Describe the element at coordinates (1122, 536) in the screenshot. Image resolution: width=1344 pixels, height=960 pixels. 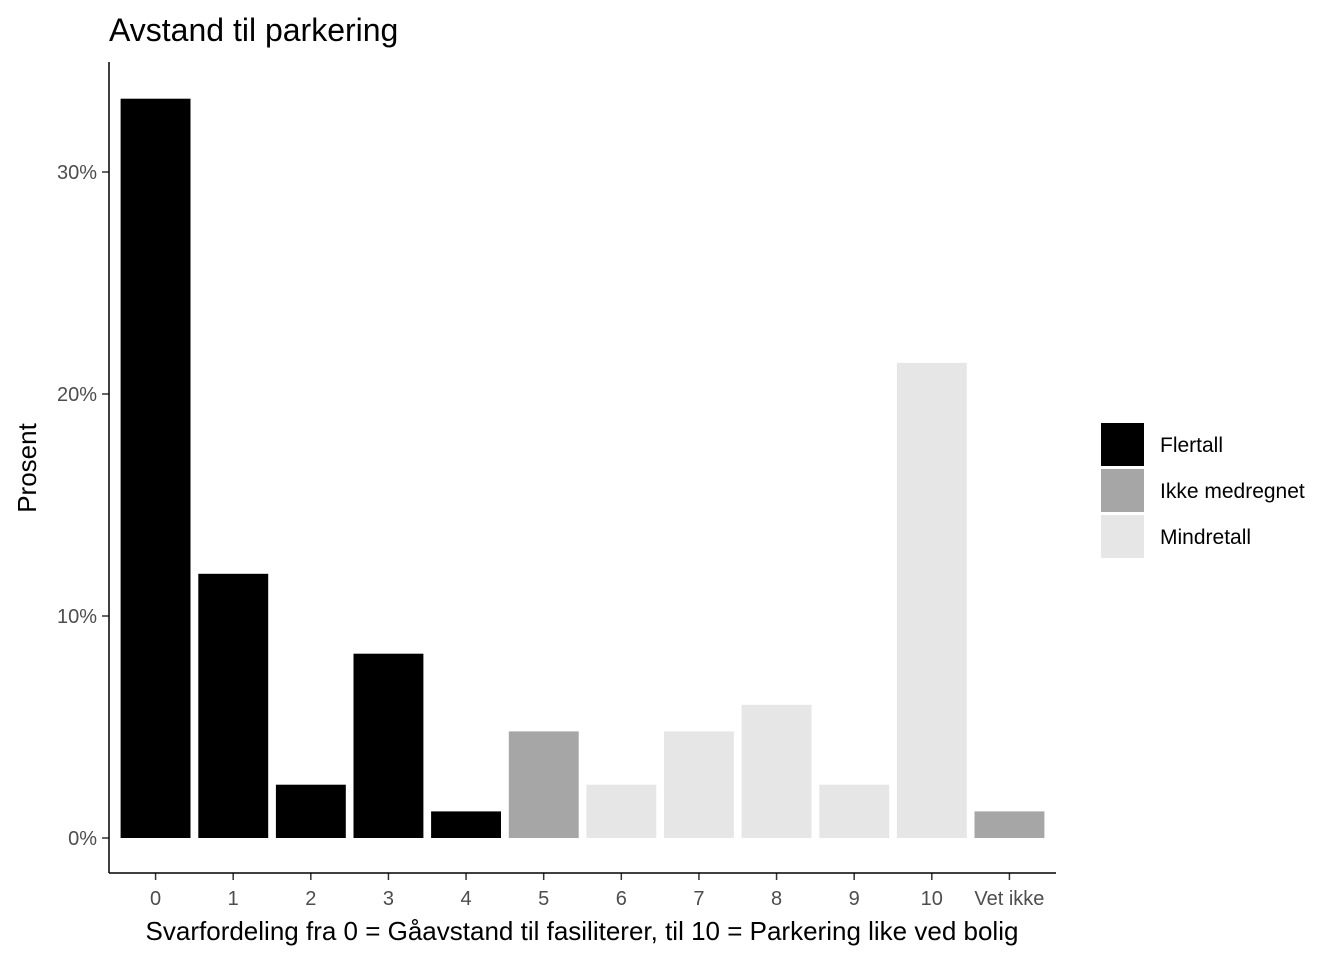
I see `legend-key-mindretall` at that location.